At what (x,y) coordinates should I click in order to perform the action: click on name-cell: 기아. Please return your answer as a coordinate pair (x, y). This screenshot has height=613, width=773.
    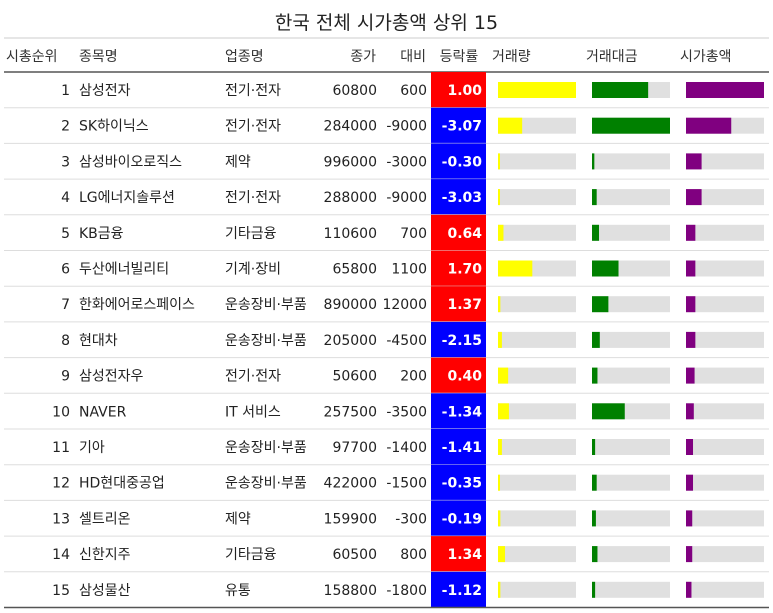
    Looking at the image, I should click on (92, 448).